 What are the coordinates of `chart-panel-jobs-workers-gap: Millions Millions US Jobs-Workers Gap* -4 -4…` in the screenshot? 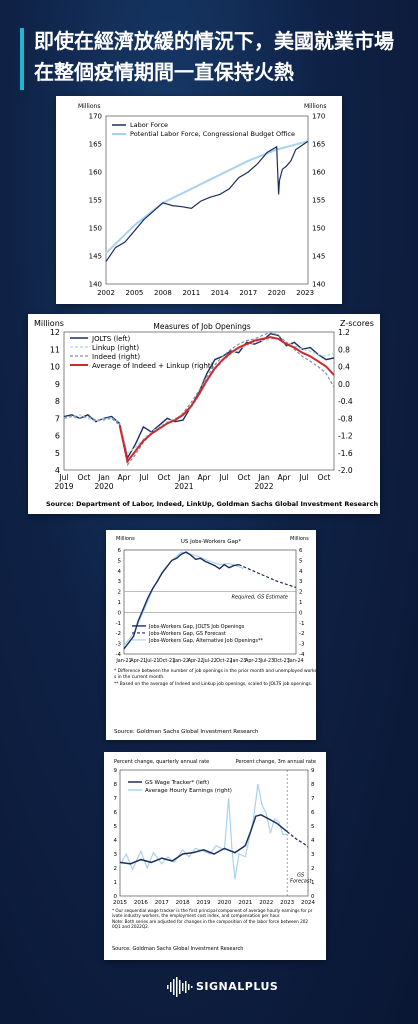 It's located at (212, 635).